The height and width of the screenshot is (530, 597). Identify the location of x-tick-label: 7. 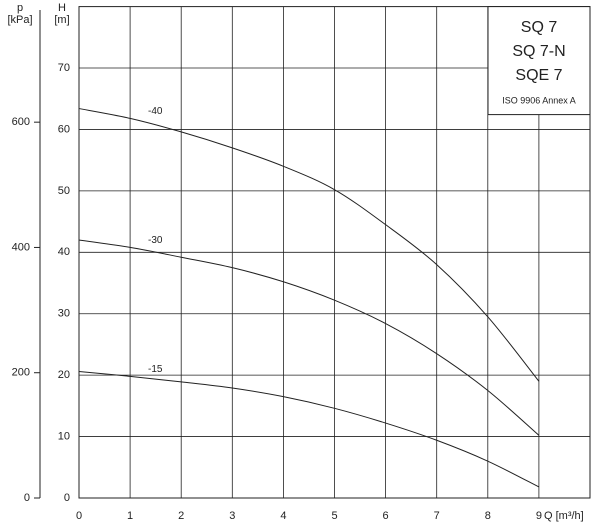
(437, 516).